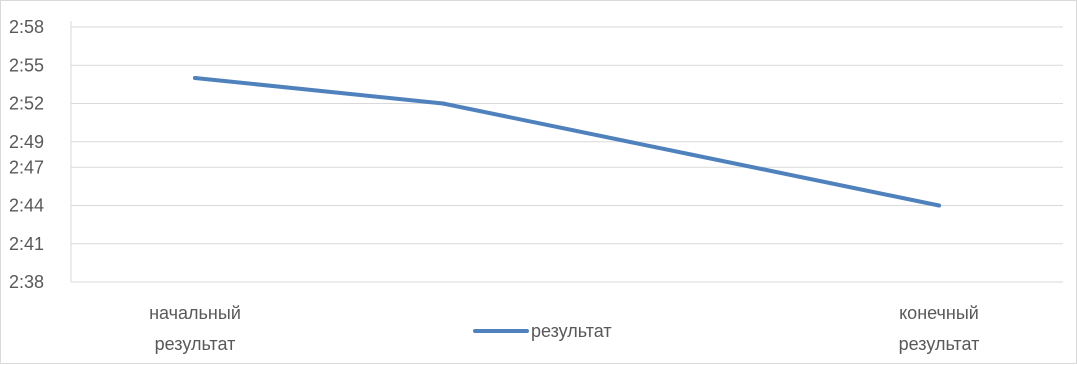 The height and width of the screenshot is (365, 1077). I want to click on y-tick-label: 2:38, so click(26, 282).